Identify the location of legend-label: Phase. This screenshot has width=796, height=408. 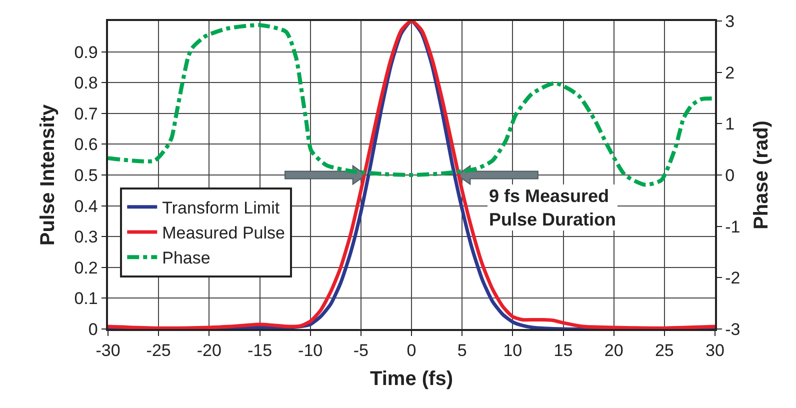
(186, 258).